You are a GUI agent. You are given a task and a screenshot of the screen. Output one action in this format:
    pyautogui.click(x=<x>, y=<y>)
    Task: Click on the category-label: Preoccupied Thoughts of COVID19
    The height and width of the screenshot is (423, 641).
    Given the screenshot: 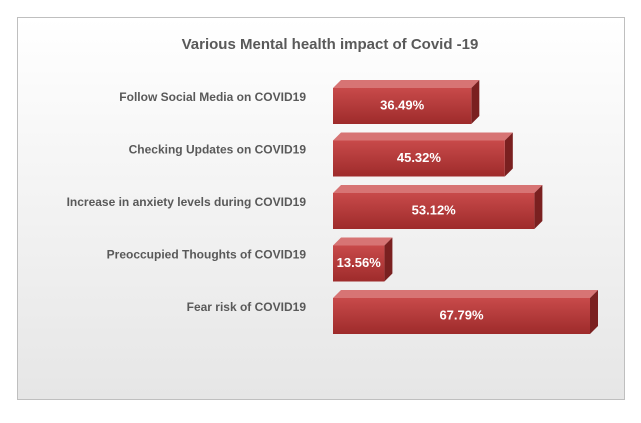 What is the action you would take?
    pyautogui.click(x=207, y=255)
    